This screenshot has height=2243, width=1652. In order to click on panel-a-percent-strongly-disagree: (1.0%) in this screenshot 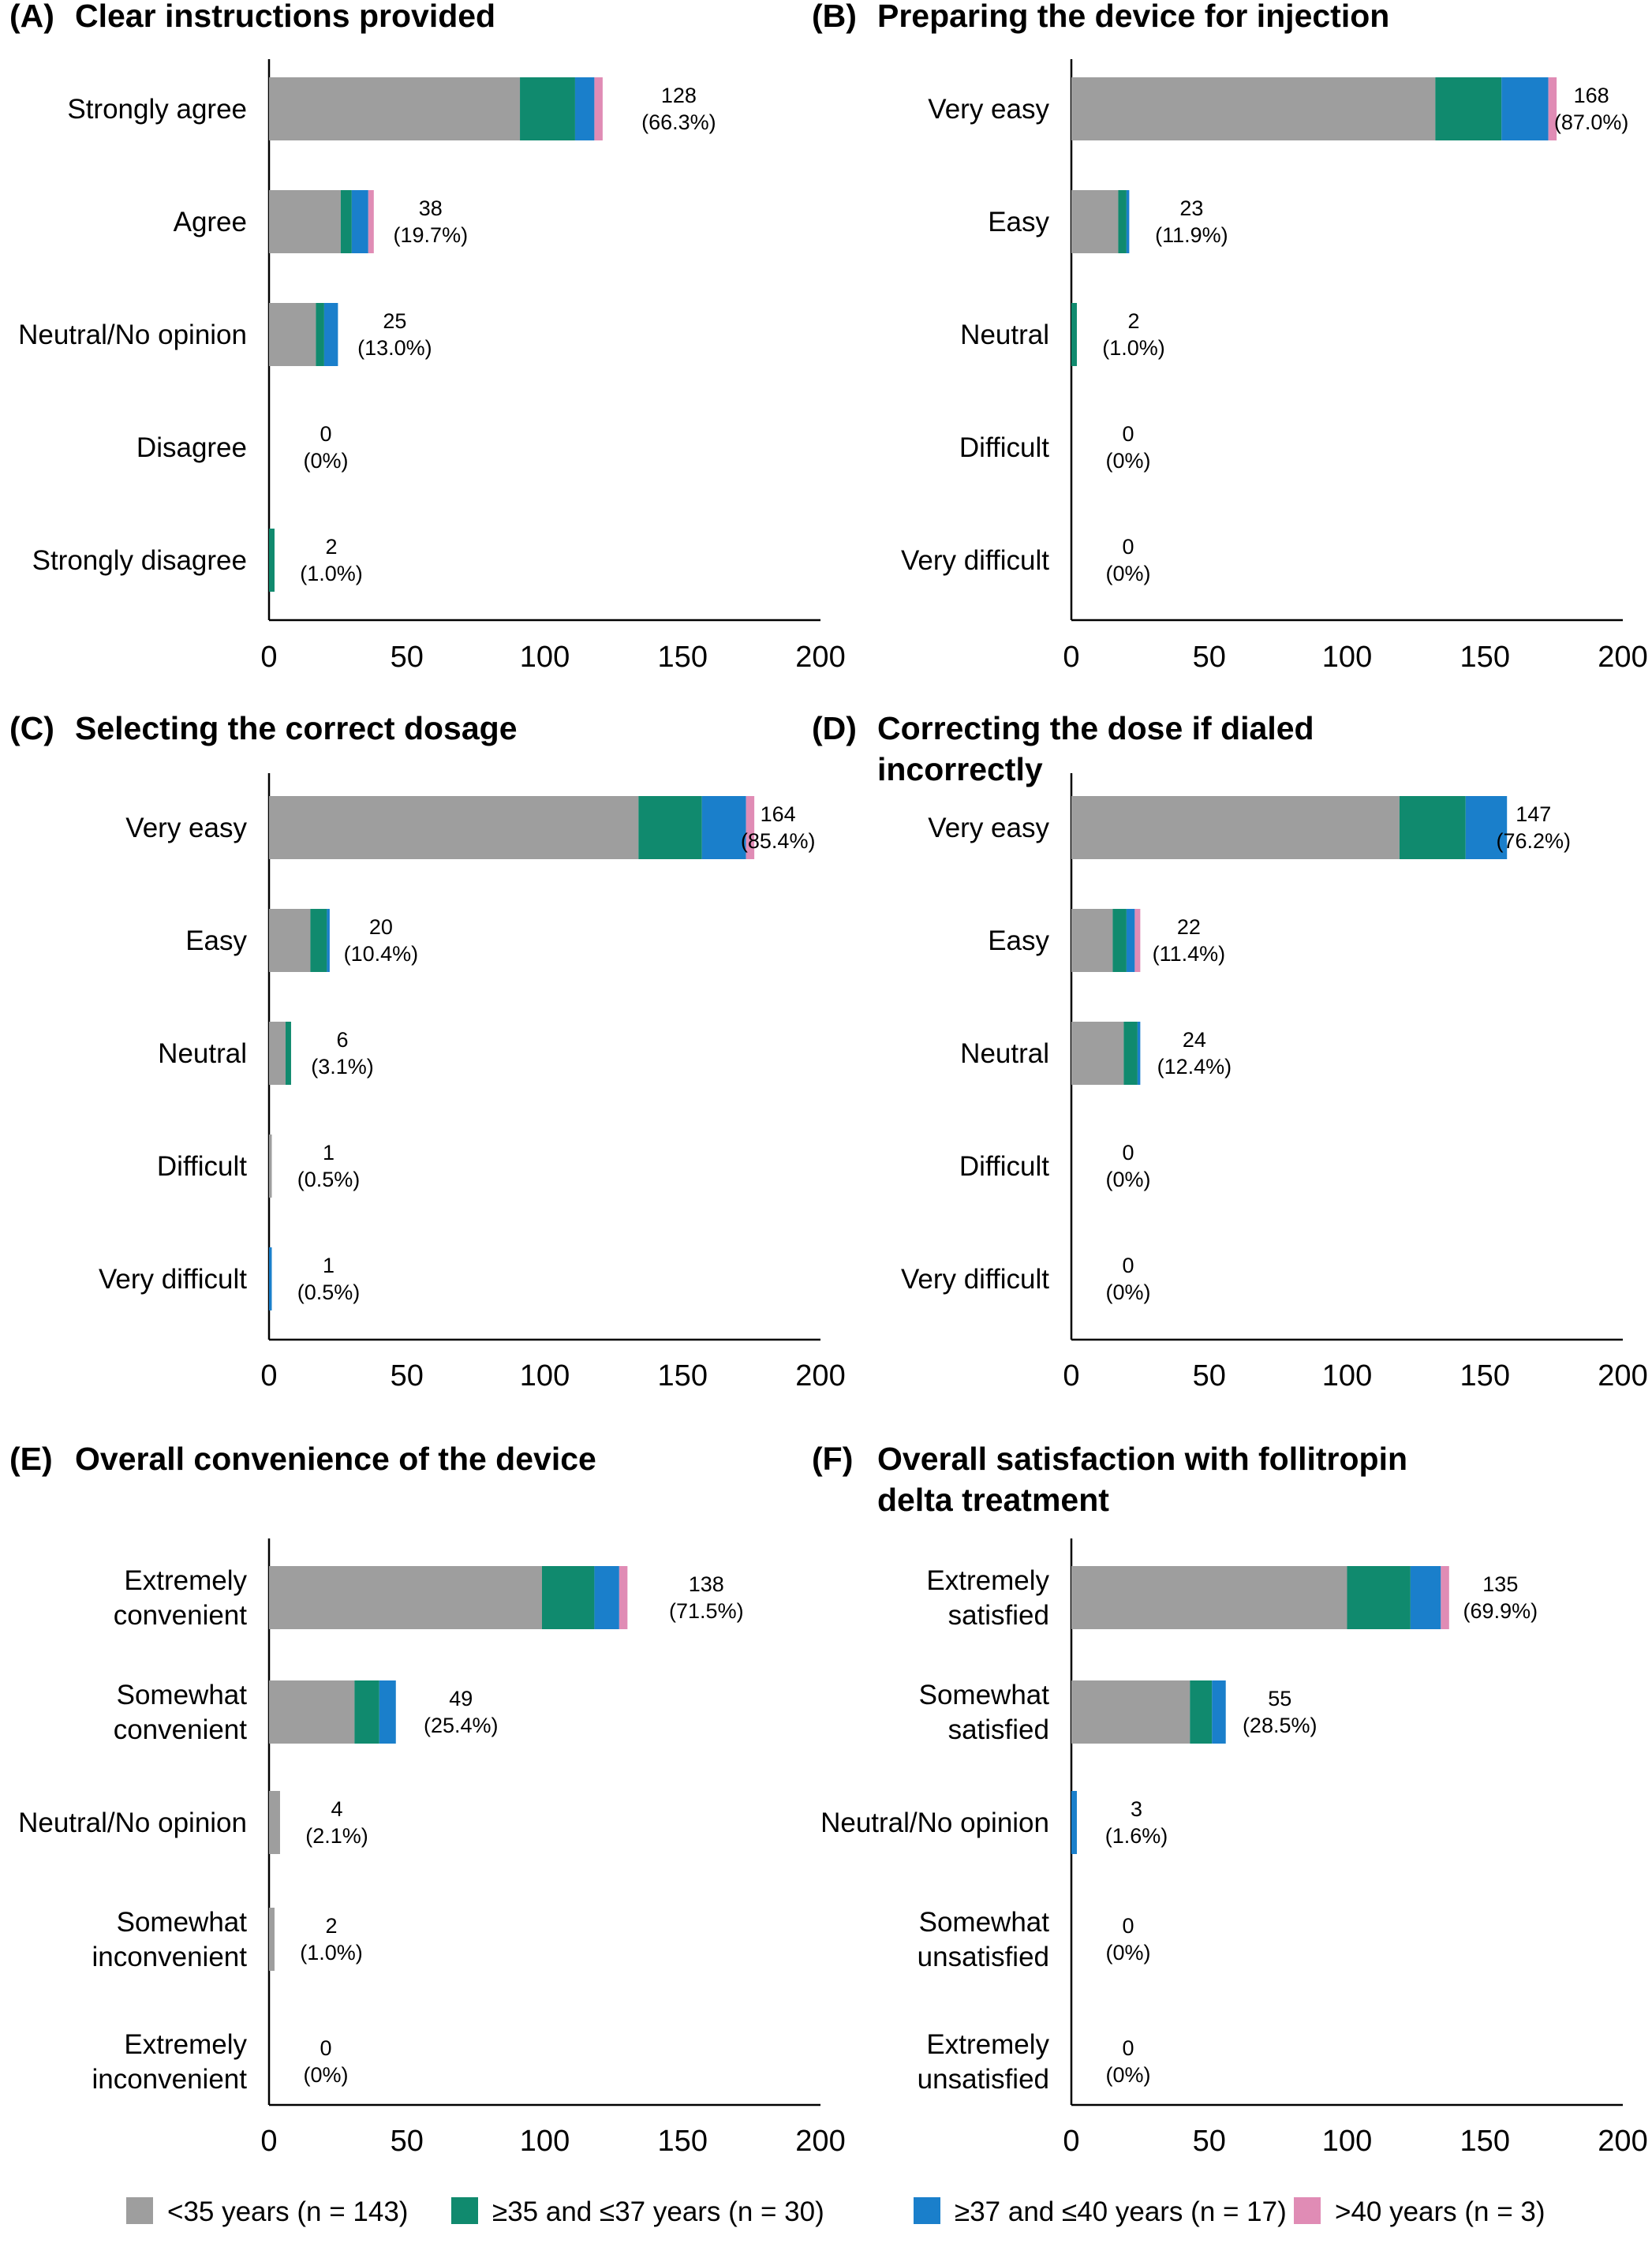, I will do `click(331, 573)`.